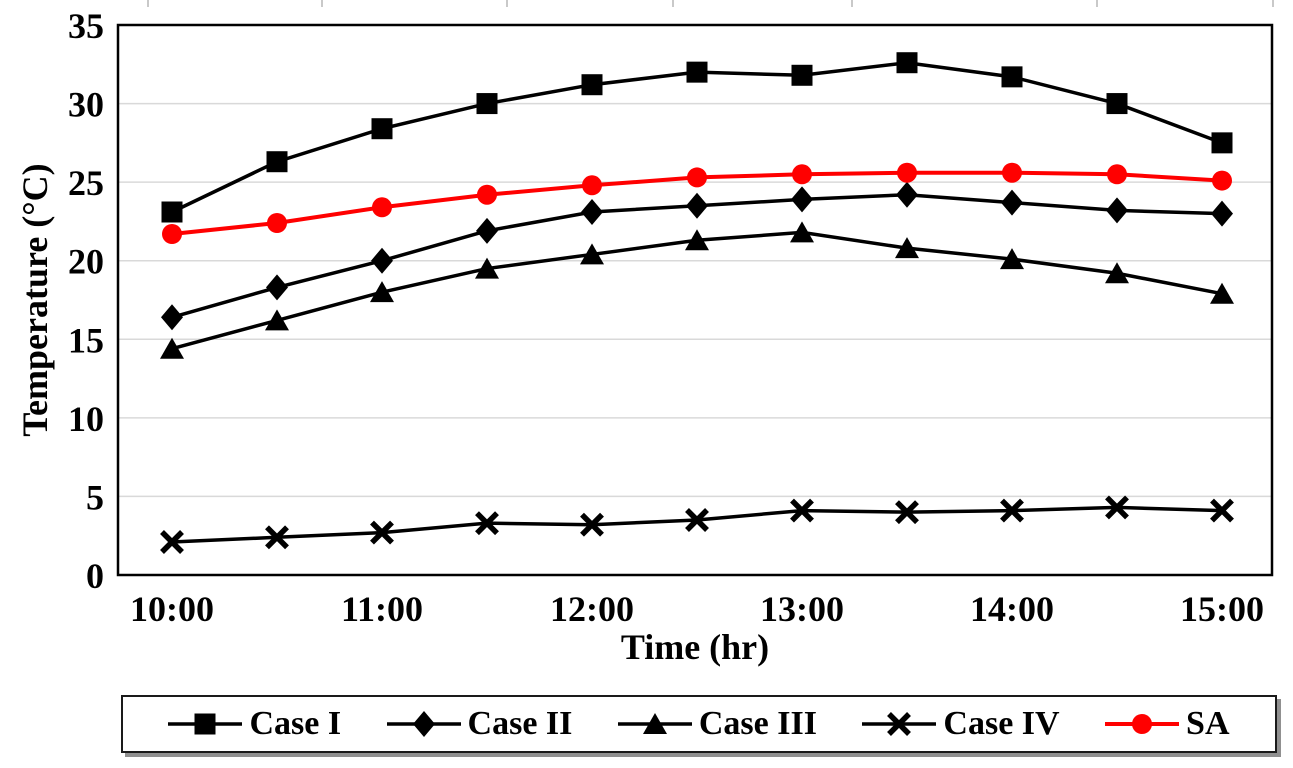 This screenshot has width=1293, height=768. What do you see at coordinates (86, 419) in the screenshot?
I see `y-tick-label: 10` at bounding box center [86, 419].